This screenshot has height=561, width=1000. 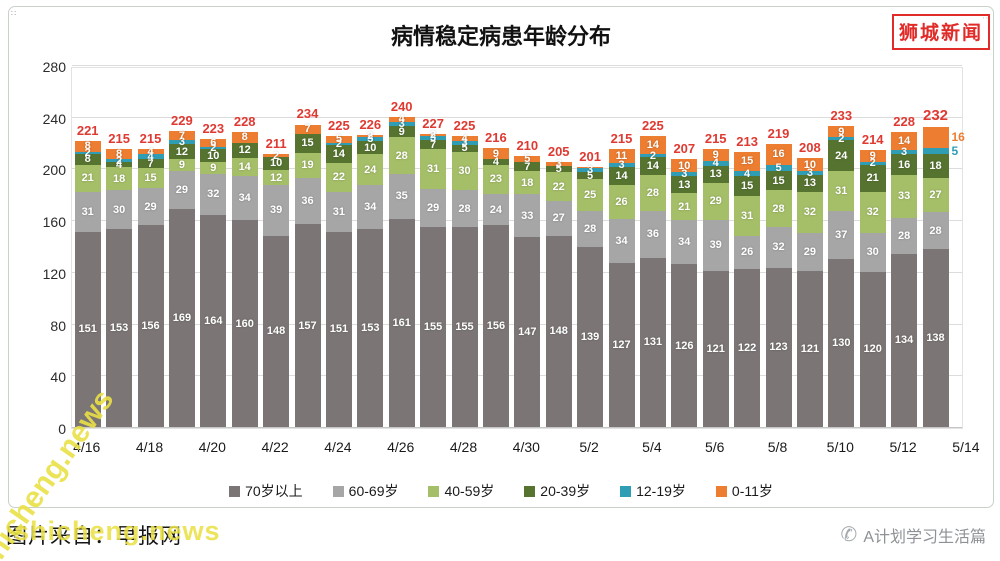 I want to click on legend-label: 0-11岁, so click(x=752, y=491).